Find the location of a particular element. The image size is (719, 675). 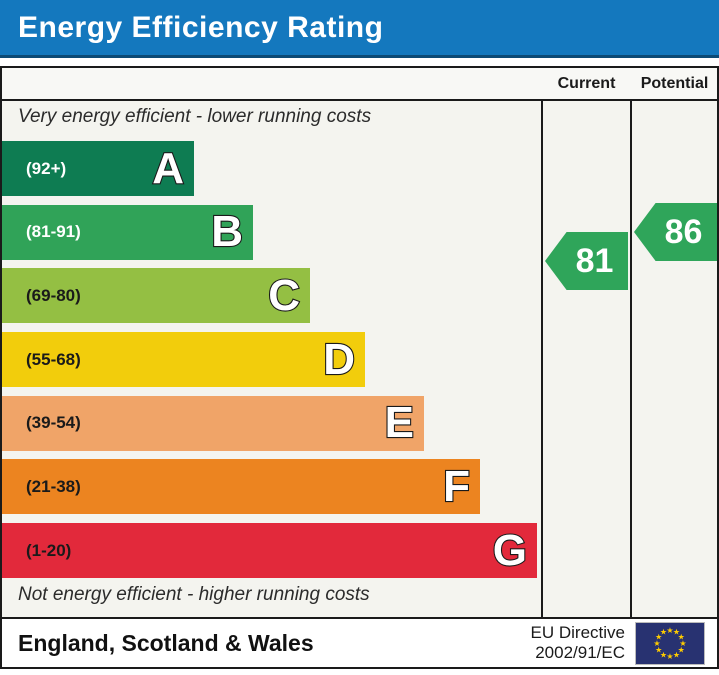

band-letter: C is located at coordinates (284, 295).